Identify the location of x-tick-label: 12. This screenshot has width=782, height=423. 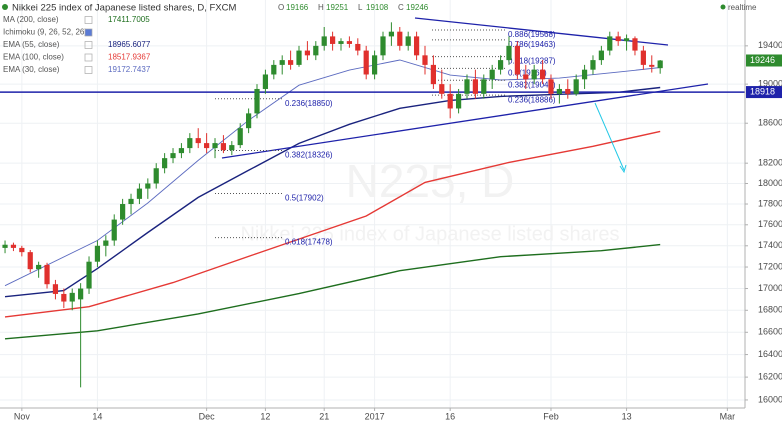
(265, 416).